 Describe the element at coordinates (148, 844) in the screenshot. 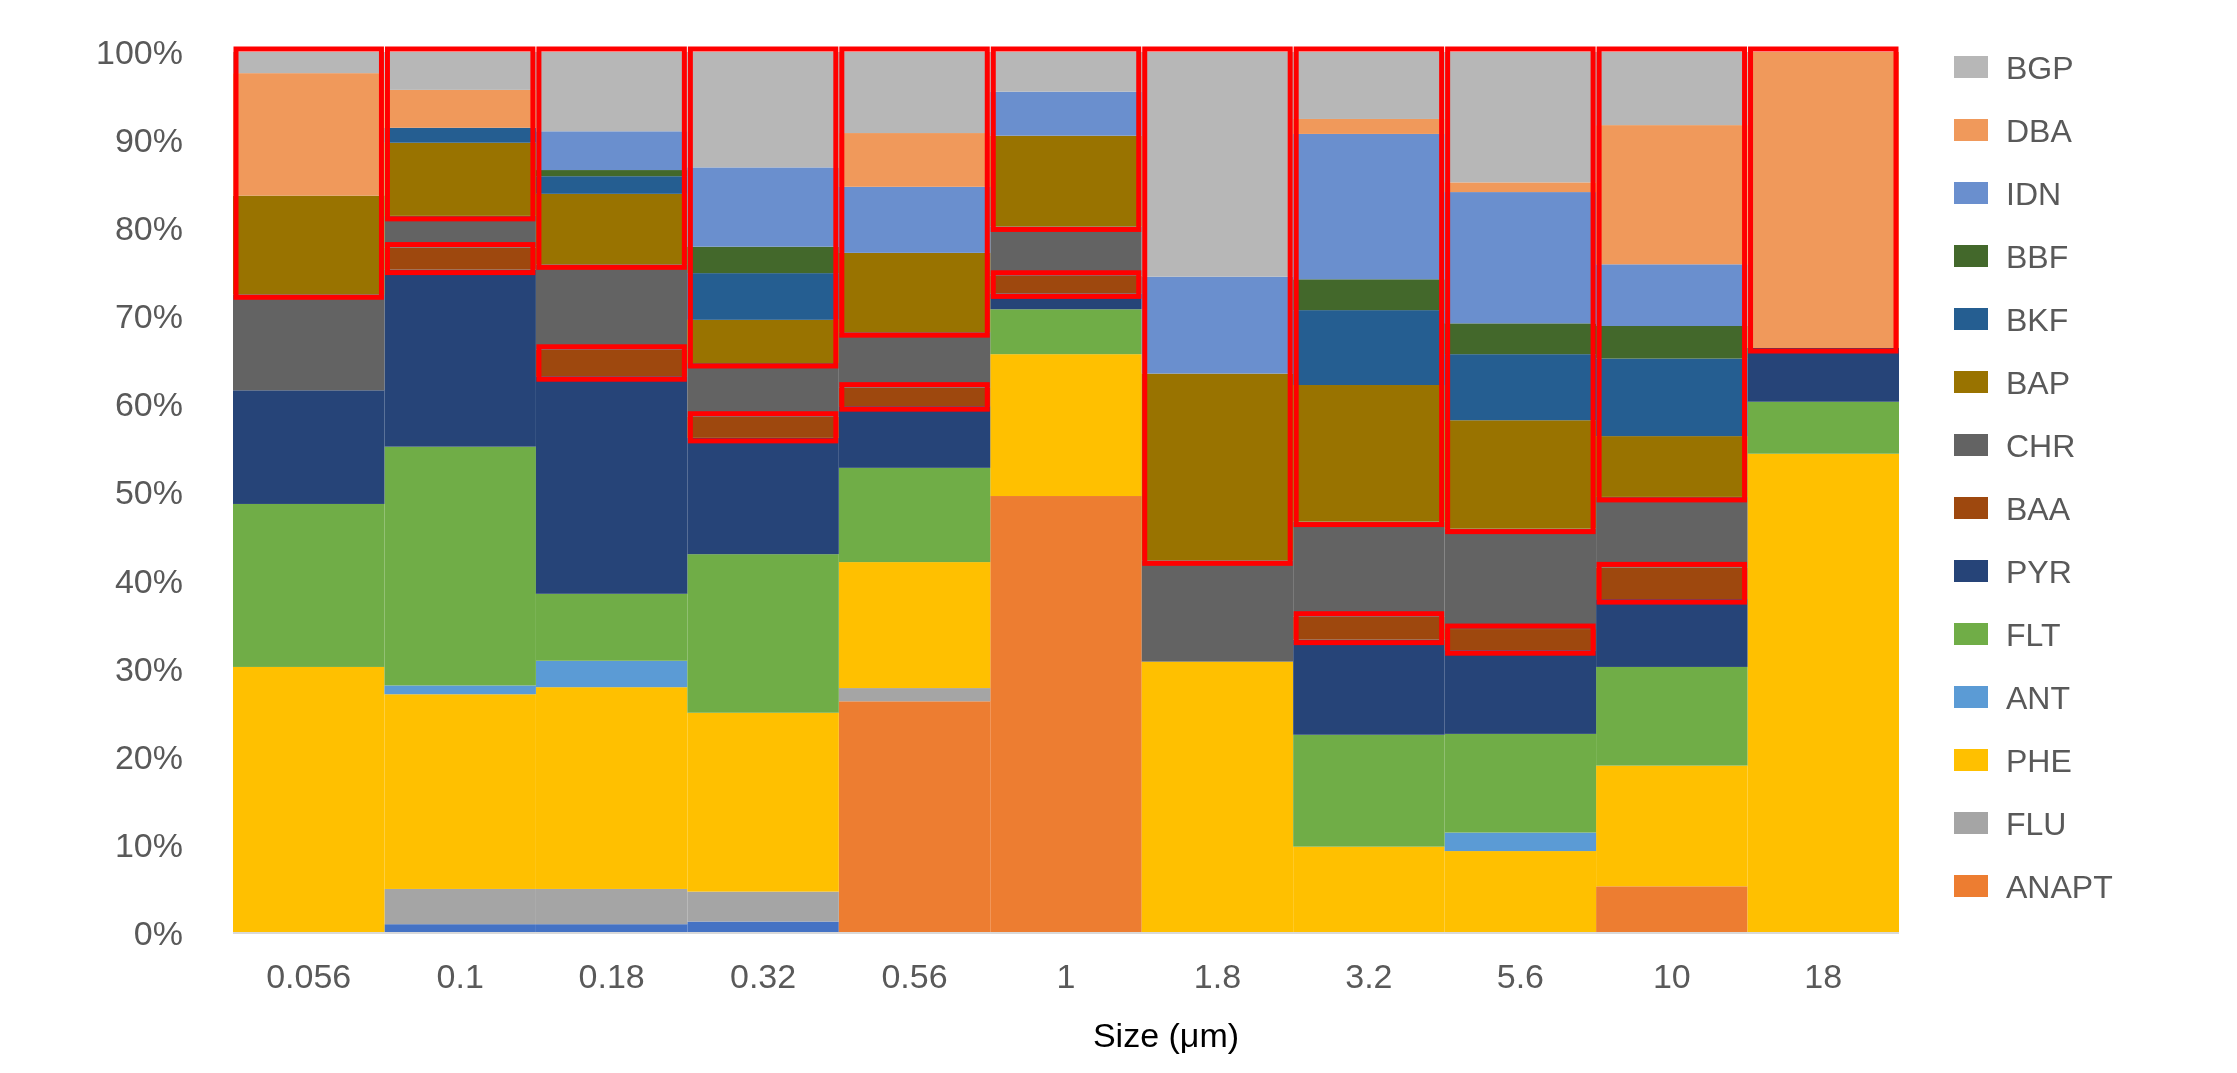

I see `y-tick-label: 10%` at that location.